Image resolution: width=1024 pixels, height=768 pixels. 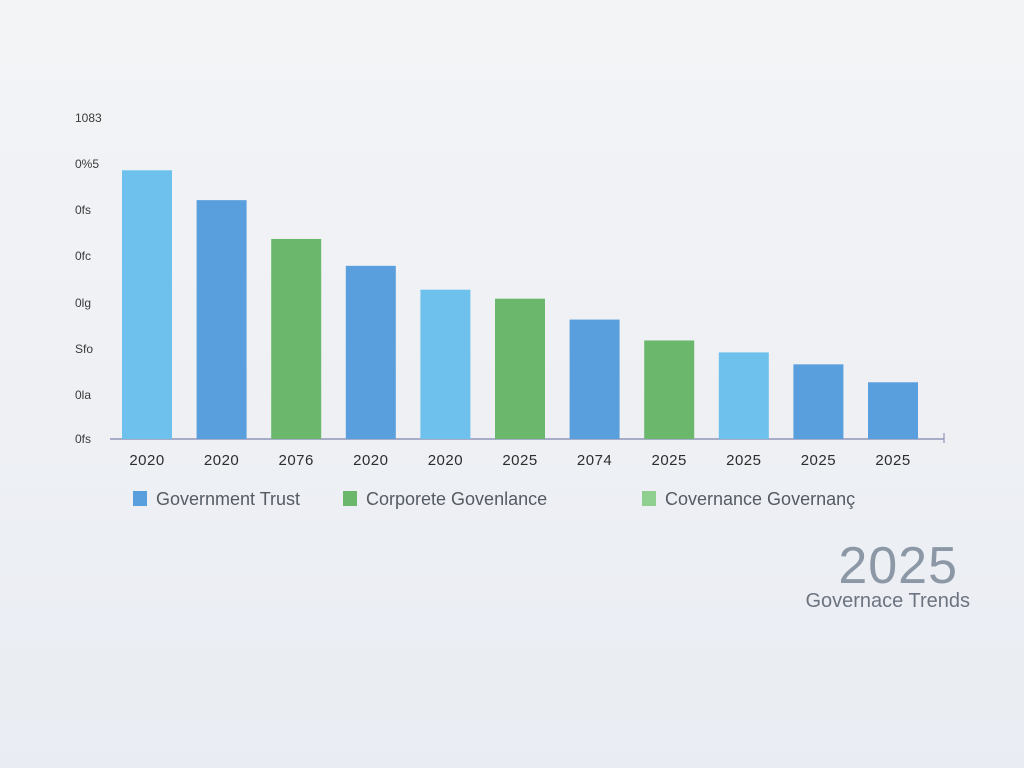 What do you see at coordinates (898, 566) in the screenshot?
I see `annotation-year: 2025` at bounding box center [898, 566].